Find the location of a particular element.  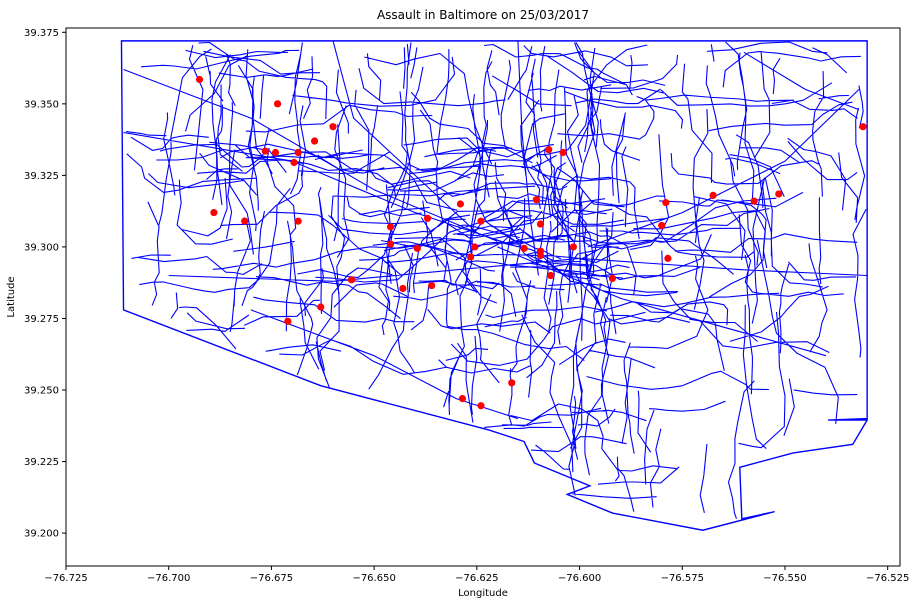

y-tick-label: 39.325 is located at coordinates (41, 176).